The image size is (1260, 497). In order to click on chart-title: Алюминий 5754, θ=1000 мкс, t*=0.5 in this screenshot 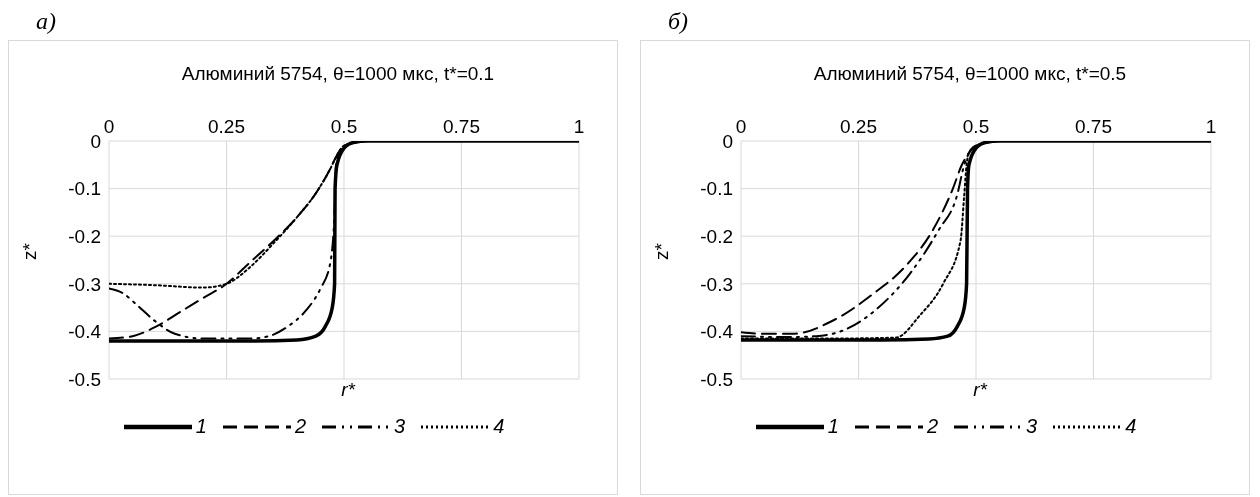, I will do `click(970, 74)`.